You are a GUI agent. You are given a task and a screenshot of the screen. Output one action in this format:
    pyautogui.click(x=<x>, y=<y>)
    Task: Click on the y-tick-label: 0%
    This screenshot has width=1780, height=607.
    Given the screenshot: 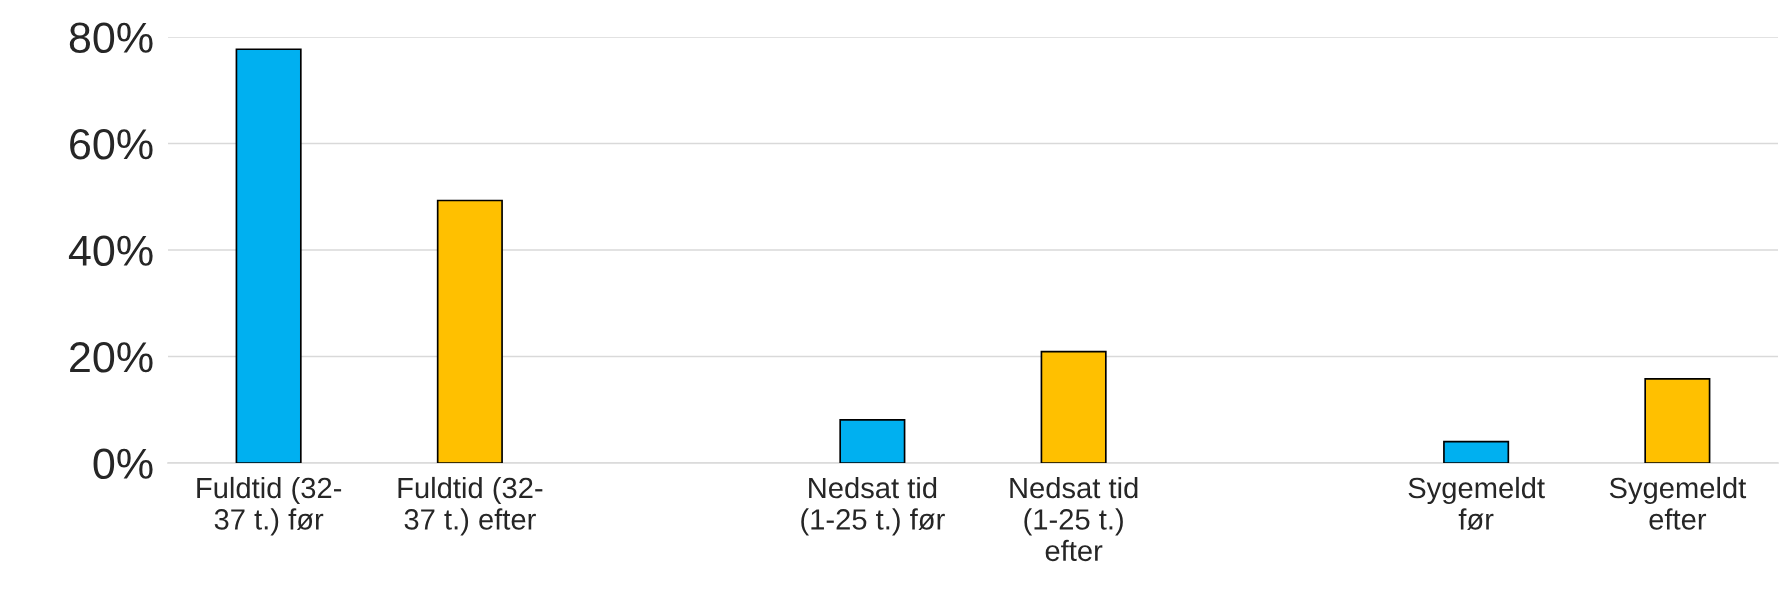 What is the action you would take?
    pyautogui.click(x=123, y=464)
    